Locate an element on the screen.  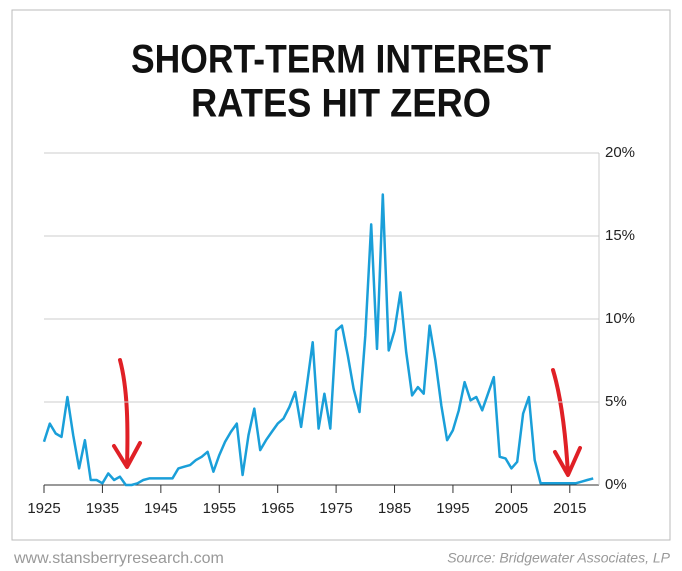
x-tick-label: 1985 is located at coordinates (394, 508).